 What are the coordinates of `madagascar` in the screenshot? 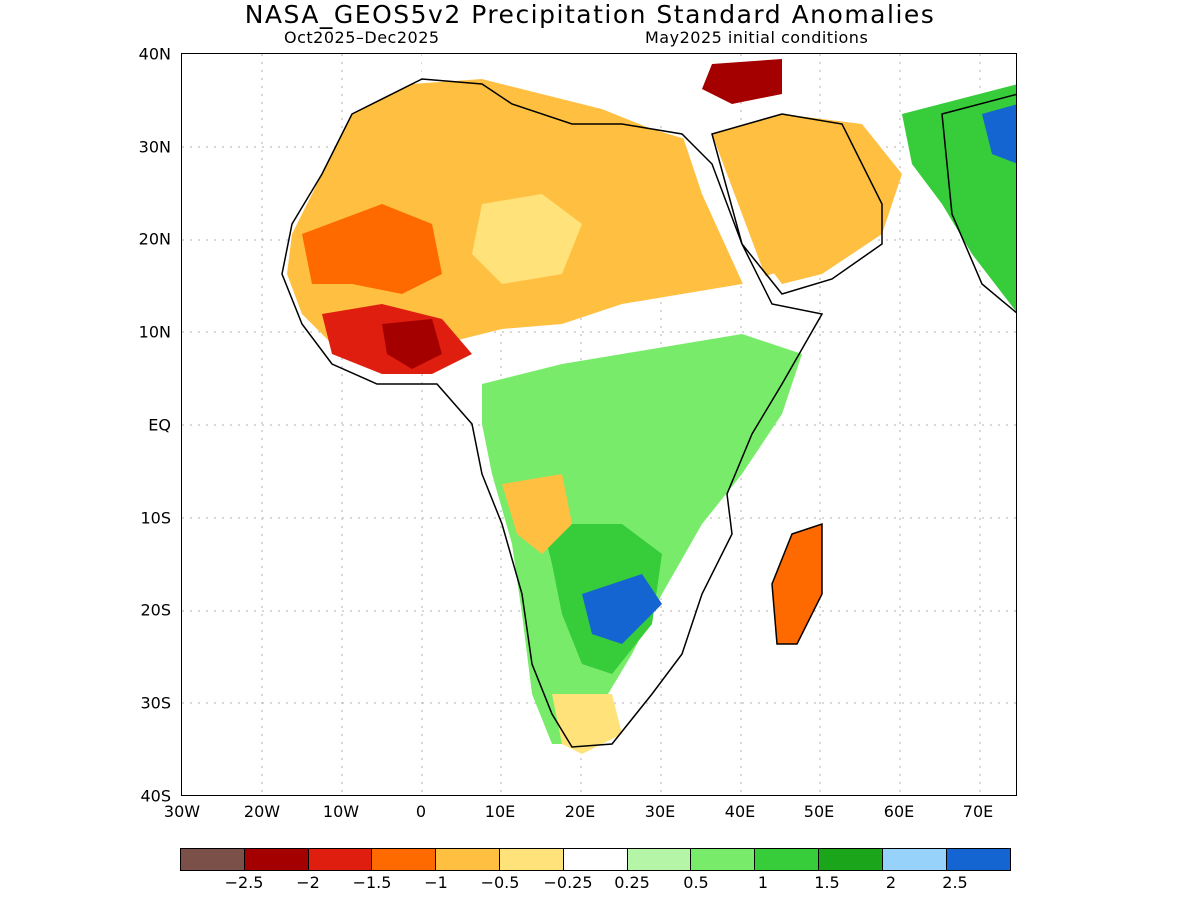 It's located at (797, 584).